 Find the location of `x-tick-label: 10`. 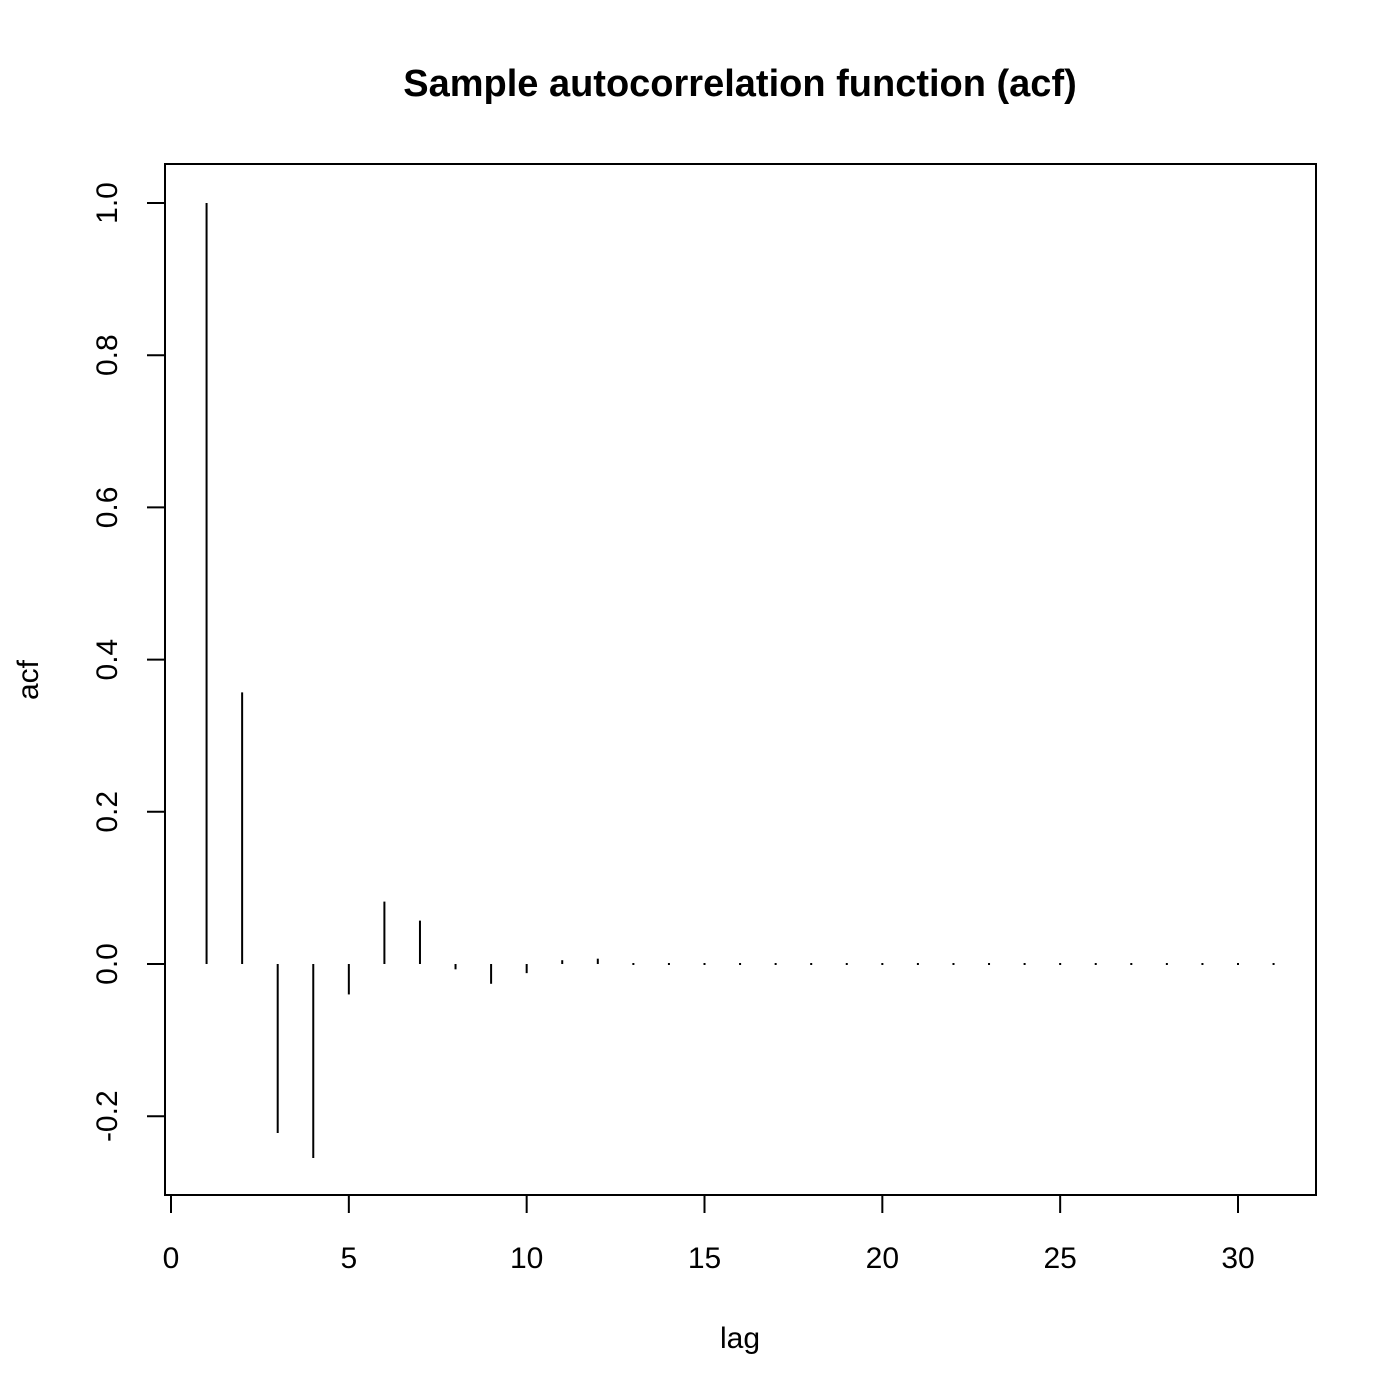

x-tick-label: 10 is located at coordinates (526, 1258).